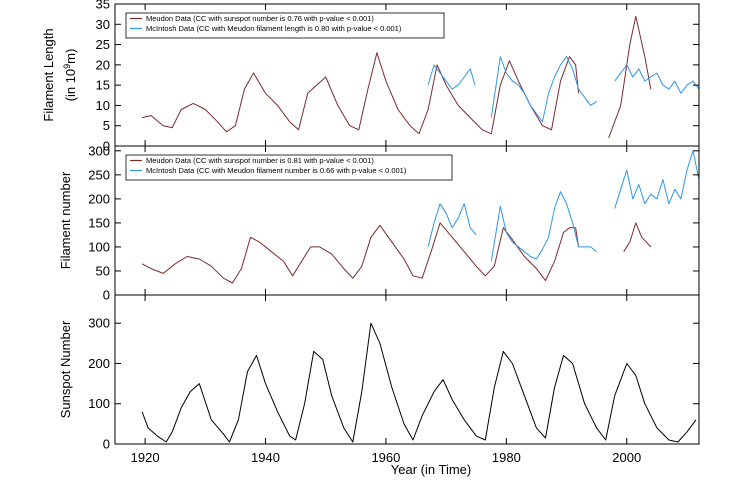 This screenshot has height=492, width=738. Describe the element at coordinates (103, 44) in the screenshot. I see `panel-1-ytick-label: 25` at that location.